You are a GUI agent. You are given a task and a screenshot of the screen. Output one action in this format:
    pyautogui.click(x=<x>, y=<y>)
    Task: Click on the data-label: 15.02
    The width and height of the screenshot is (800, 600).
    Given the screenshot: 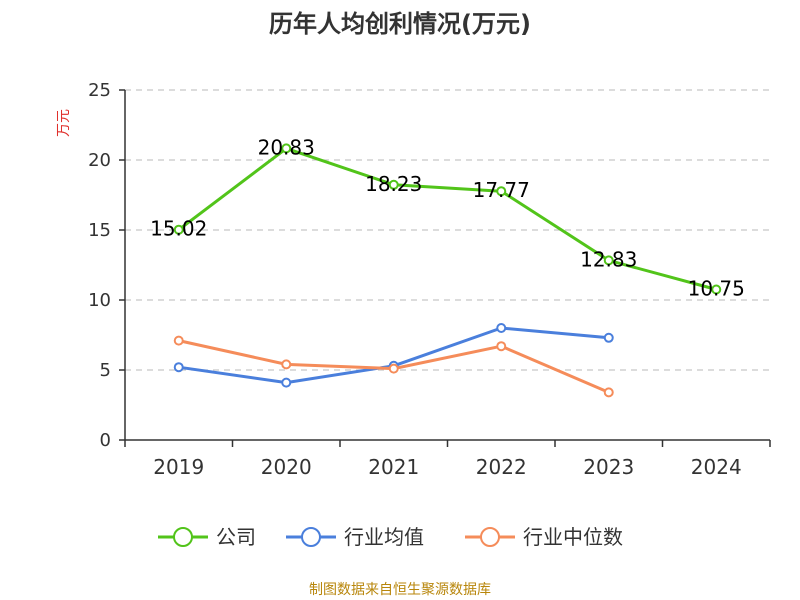 What is the action you would take?
    pyautogui.click(x=178, y=229)
    